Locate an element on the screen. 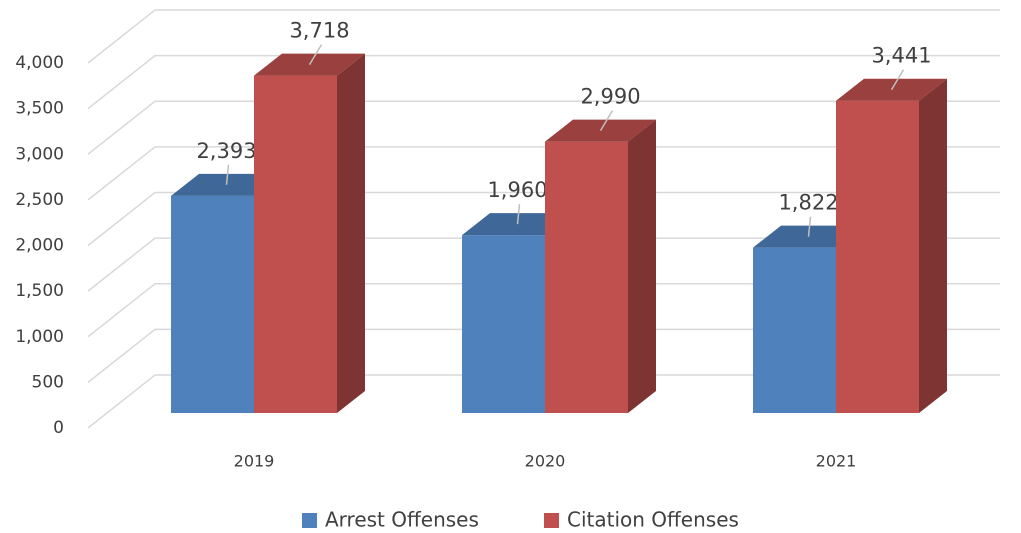 The image size is (1021, 533). data-label: 2,393 is located at coordinates (226, 151).